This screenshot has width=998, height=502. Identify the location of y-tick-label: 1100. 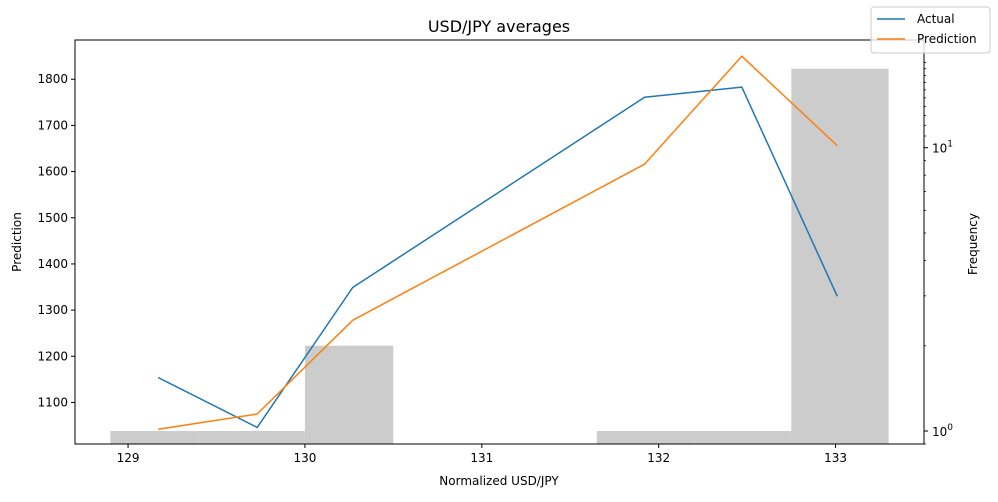
(52, 402).